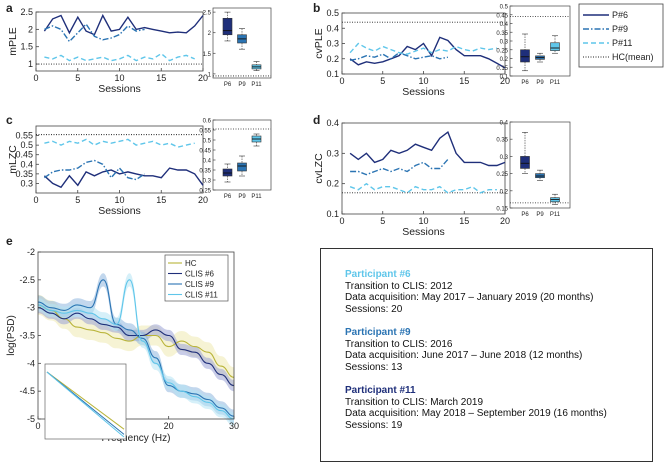  What do you see at coordinates (533, 45) in the screenshot?
I see `boxplot-b: 0.1 0.15 0.2 0.25 0.3 0.35 0.4 0.45 0.5 P6 P9 P11` at bounding box center [533, 45].